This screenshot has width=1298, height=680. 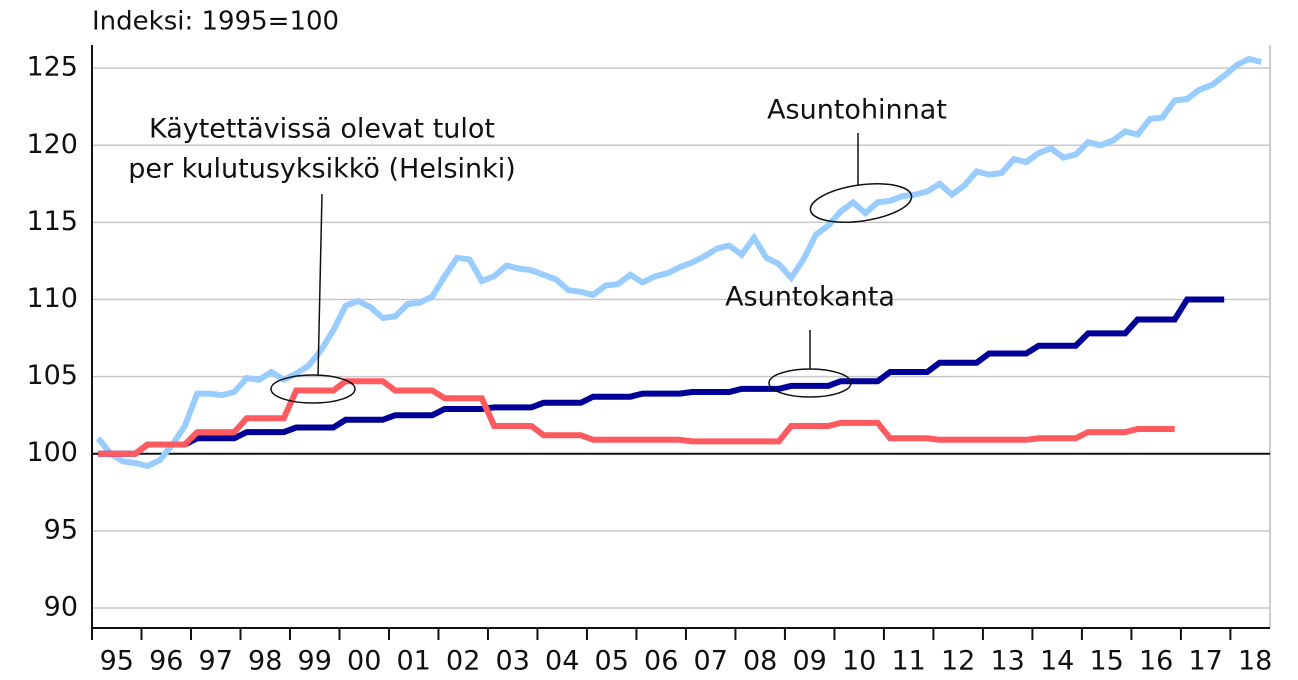 I want to click on y-tick-label: 115, so click(x=52, y=221).